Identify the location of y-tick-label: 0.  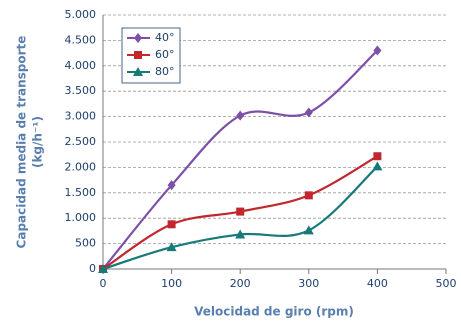
(92, 268).